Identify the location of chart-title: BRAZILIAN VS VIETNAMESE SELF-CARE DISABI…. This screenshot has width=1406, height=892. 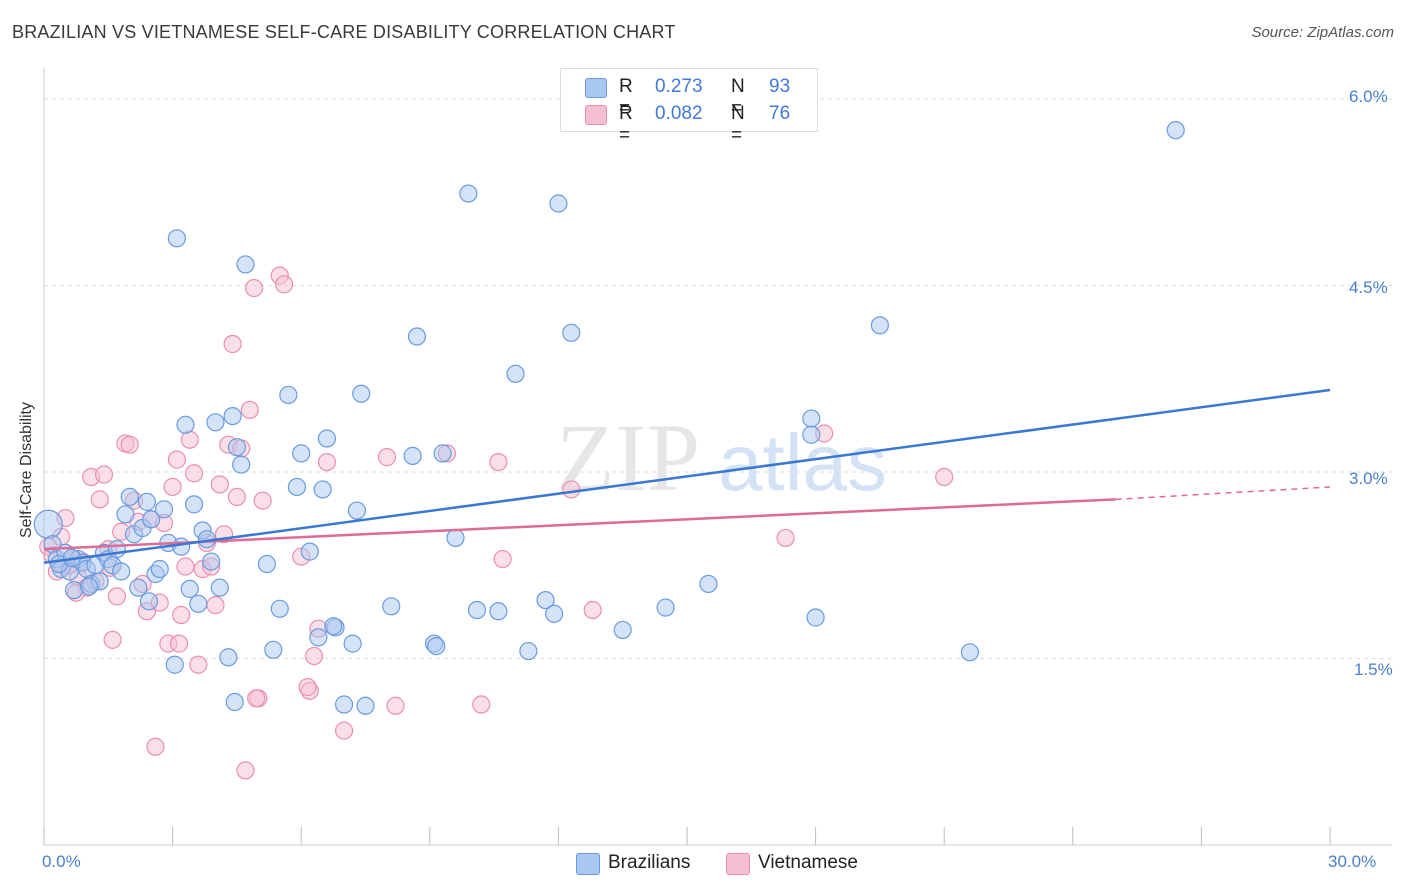
(344, 32).